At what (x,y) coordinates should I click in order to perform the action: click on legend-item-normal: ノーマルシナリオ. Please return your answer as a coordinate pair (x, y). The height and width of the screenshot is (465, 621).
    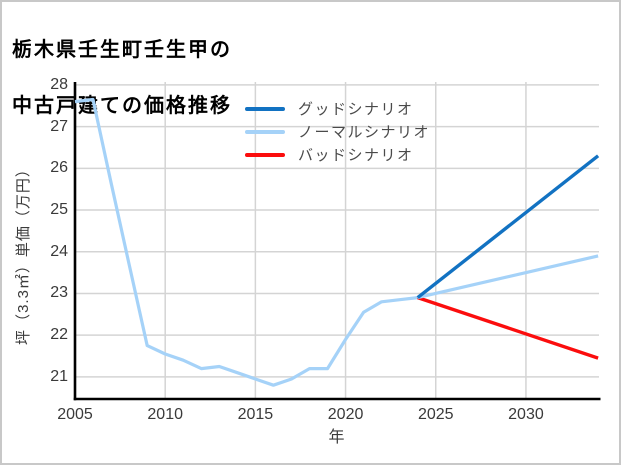
    Looking at the image, I should click on (337, 131).